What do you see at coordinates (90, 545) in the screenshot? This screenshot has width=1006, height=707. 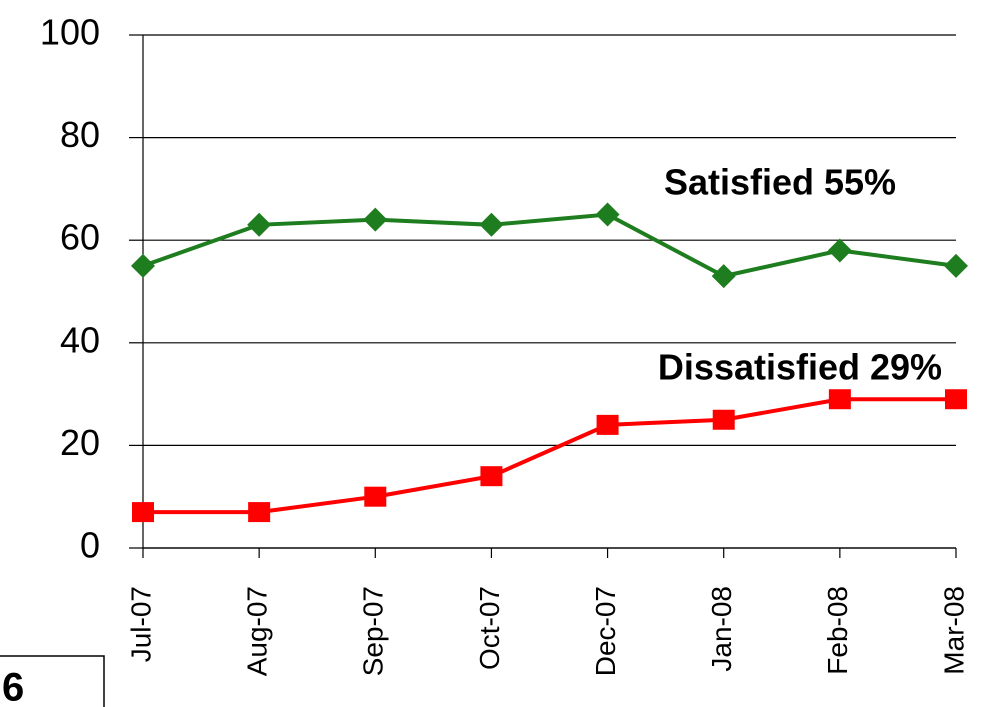 I see `y-tick-label: 0` at bounding box center [90, 545].